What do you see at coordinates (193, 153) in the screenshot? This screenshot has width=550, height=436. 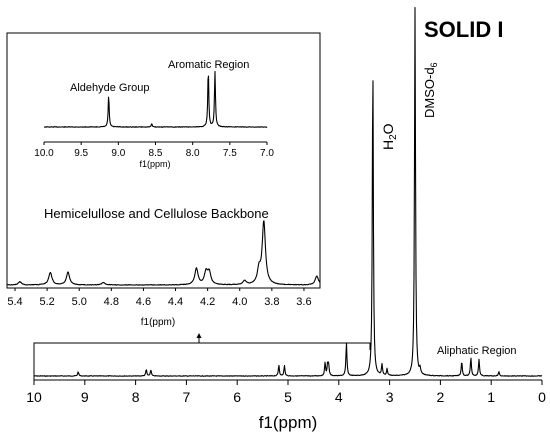 I see `aromatic-x-tick-label: 8.0` at bounding box center [193, 153].